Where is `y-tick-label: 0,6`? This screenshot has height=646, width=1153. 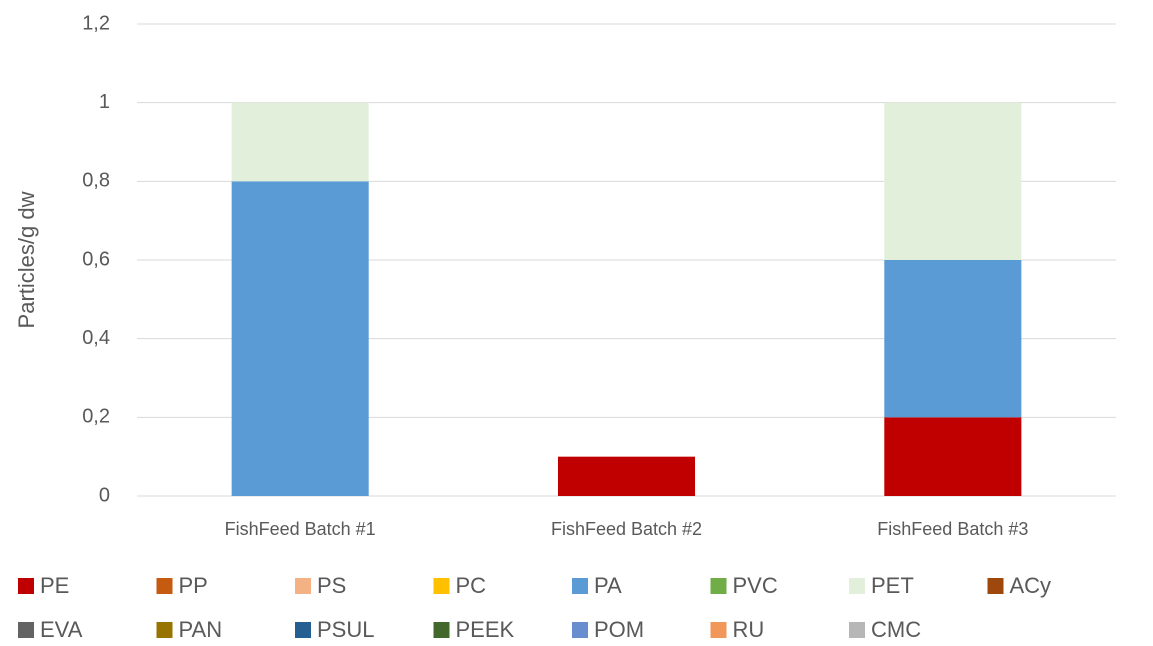 y-tick-label: 0,6 is located at coordinates (96, 259).